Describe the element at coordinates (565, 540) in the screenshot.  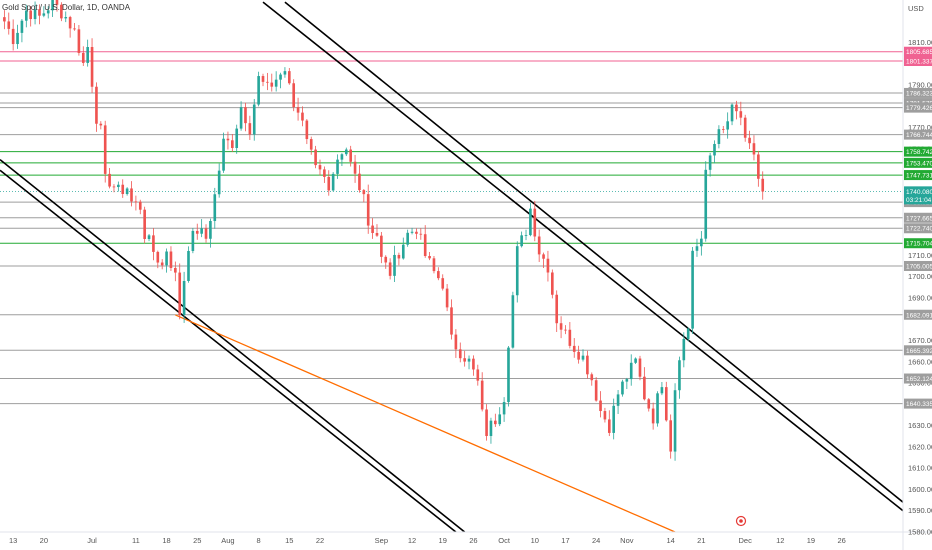
I see `x-tick-label: 17` at that location.